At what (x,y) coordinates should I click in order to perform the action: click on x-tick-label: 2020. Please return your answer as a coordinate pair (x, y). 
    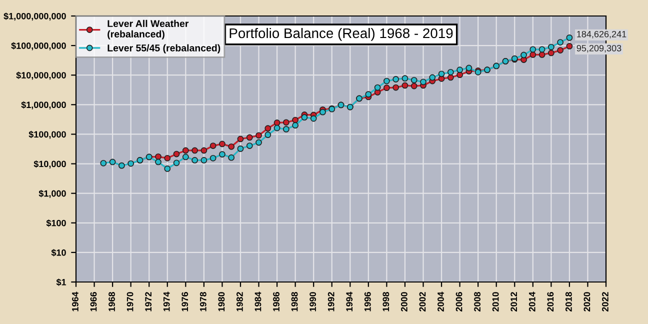
    Looking at the image, I should click on (587, 302).